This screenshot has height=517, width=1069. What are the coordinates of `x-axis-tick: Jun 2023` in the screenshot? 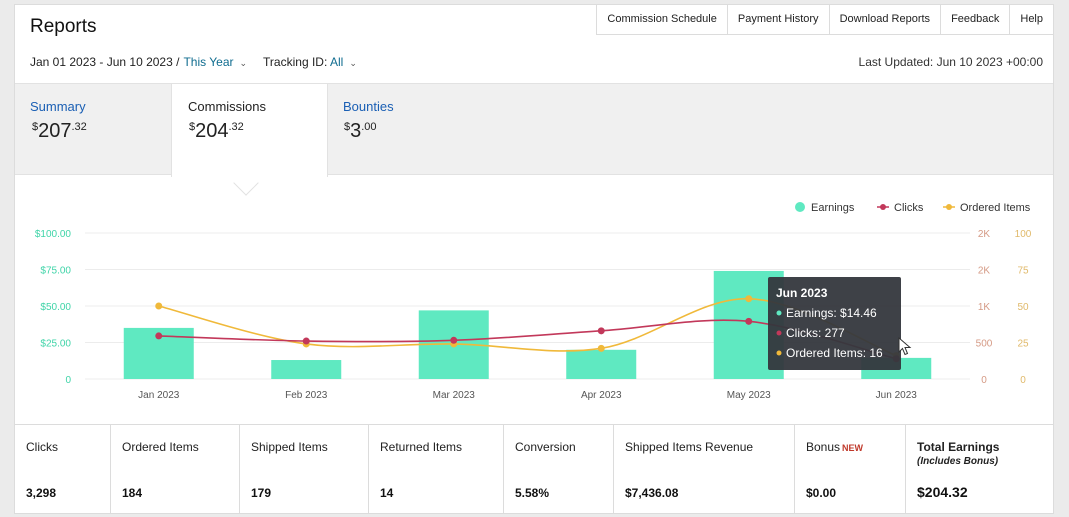 It's located at (897, 395).